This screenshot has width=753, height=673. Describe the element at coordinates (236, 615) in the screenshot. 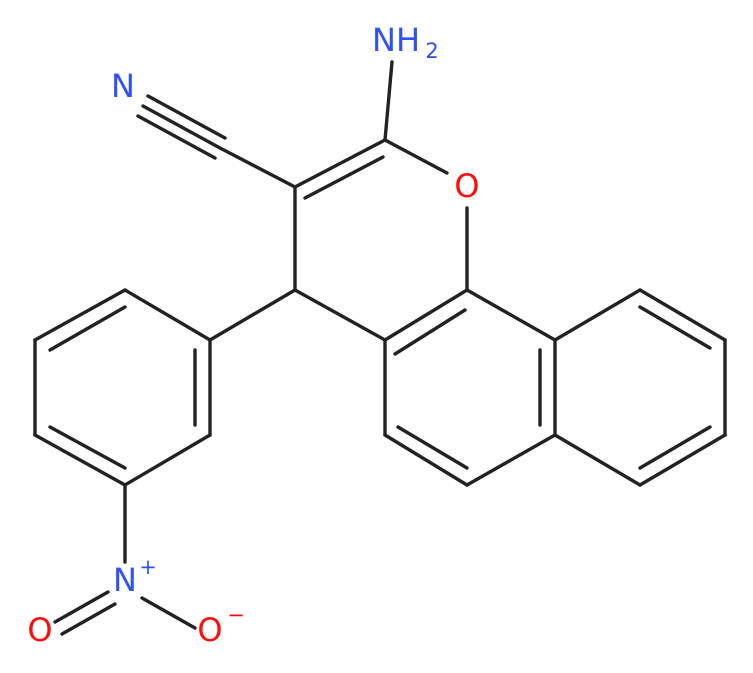

I see `atom-charge: −` at that location.